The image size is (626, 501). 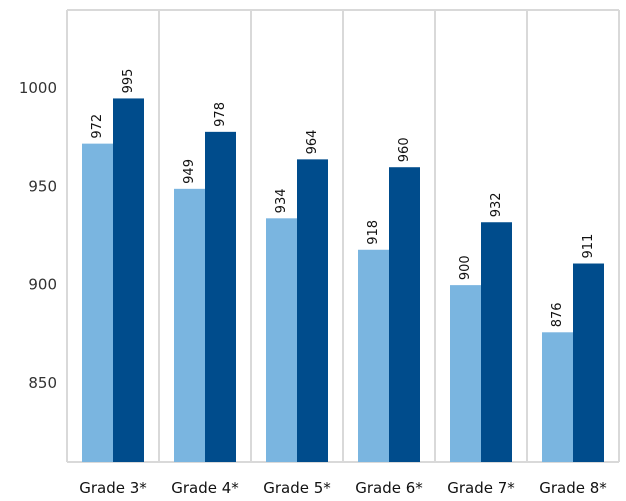 I want to click on data-label: 972, so click(x=97, y=126).